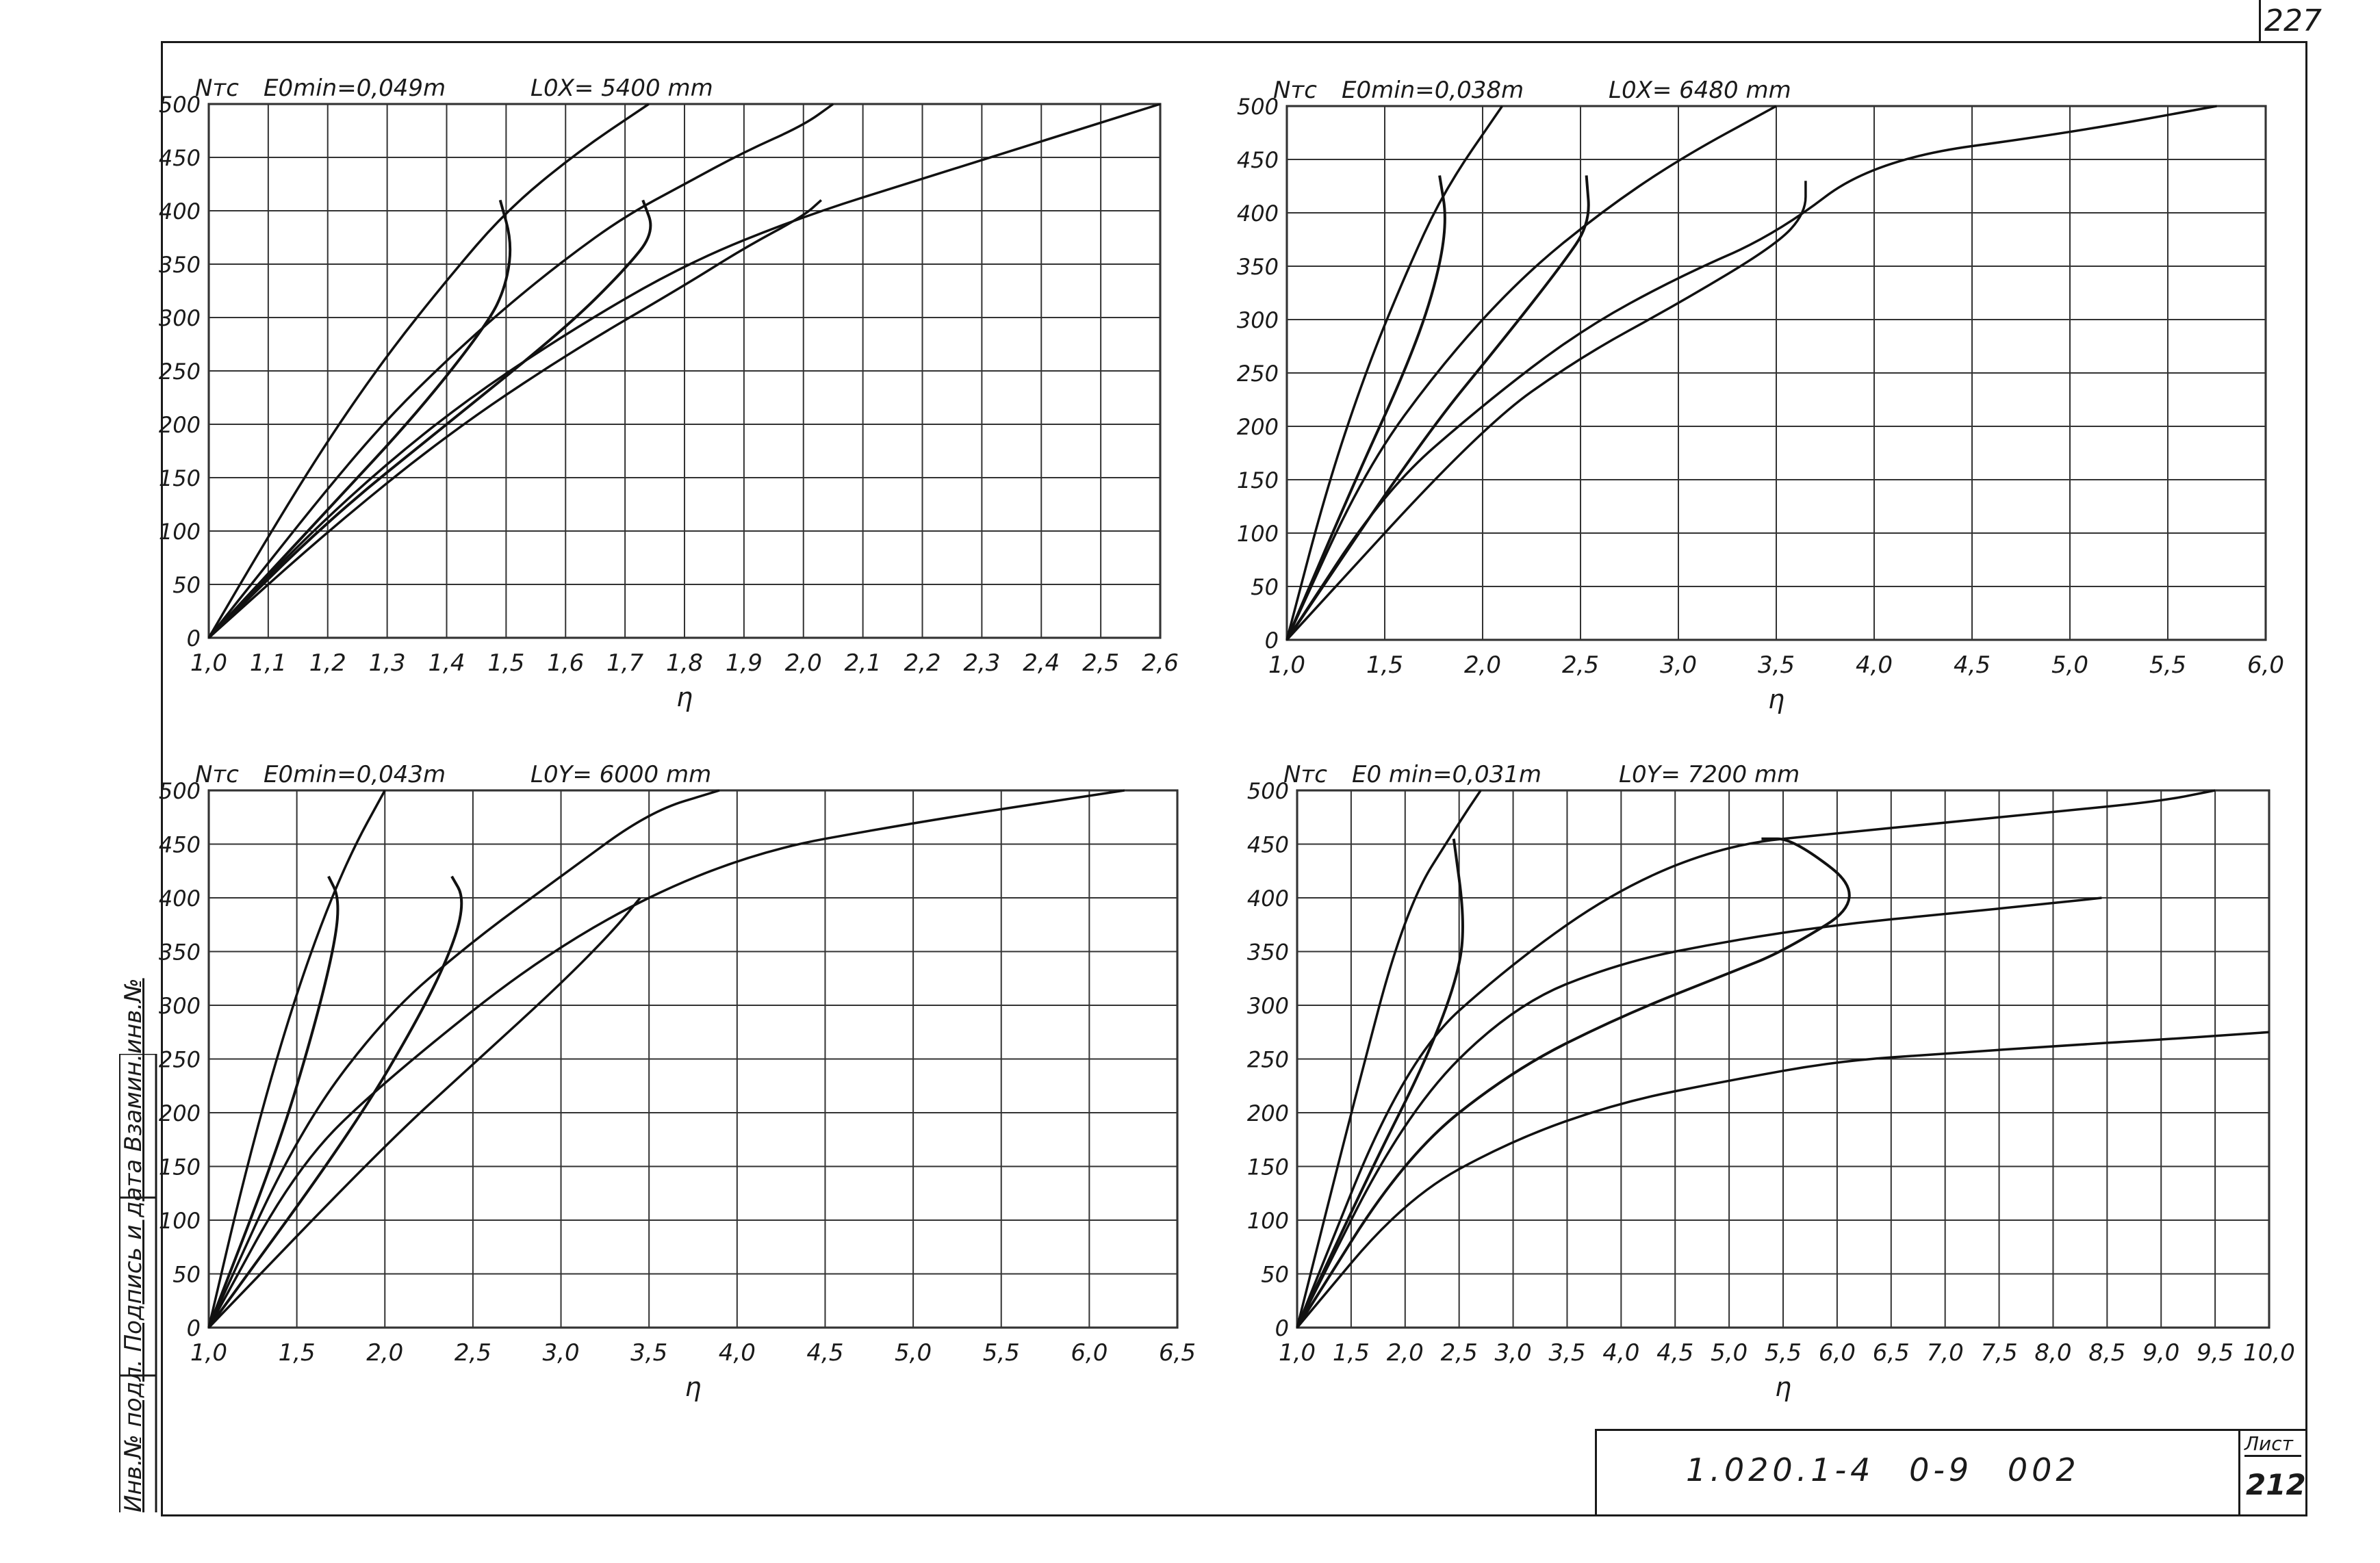 The height and width of the screenshot is (1563, 2380). Describe the element at coordinates (2272, 1444) in the screenshot. I see `sheet-label: Лист` at that location.